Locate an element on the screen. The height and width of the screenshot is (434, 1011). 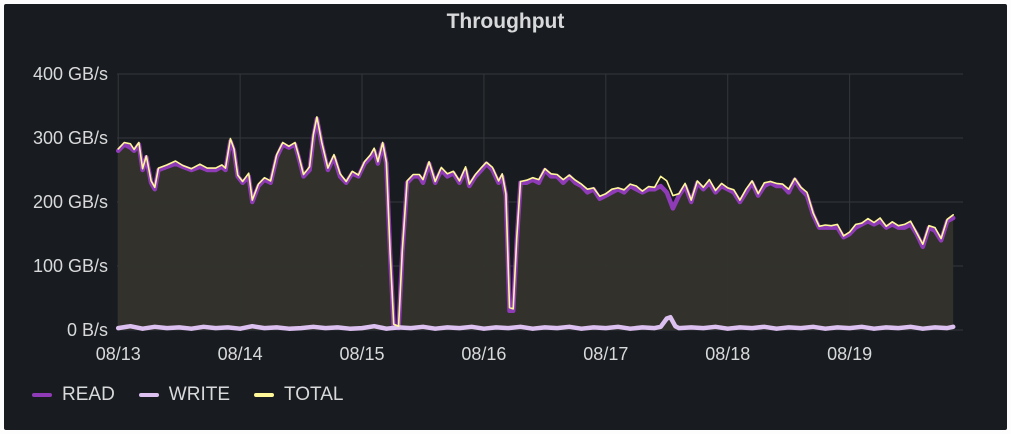
legend-item-total: TOTAL is located at coordinates (299, 395).